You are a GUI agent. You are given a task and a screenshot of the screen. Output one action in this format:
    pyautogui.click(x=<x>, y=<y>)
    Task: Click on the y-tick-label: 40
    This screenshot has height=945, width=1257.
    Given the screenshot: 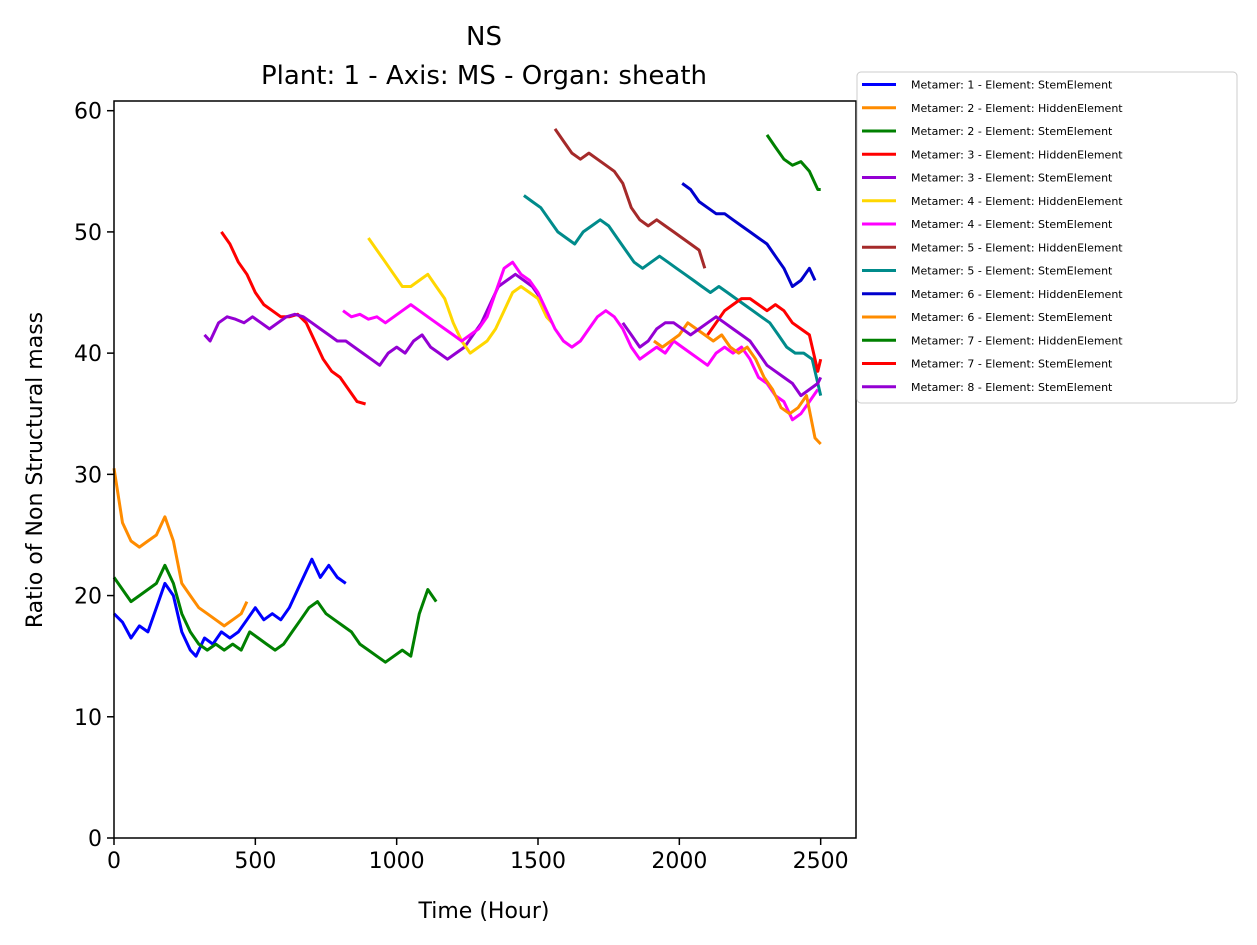 What is the action you would take?
    pyautogui.click(x=88, y=354)
    